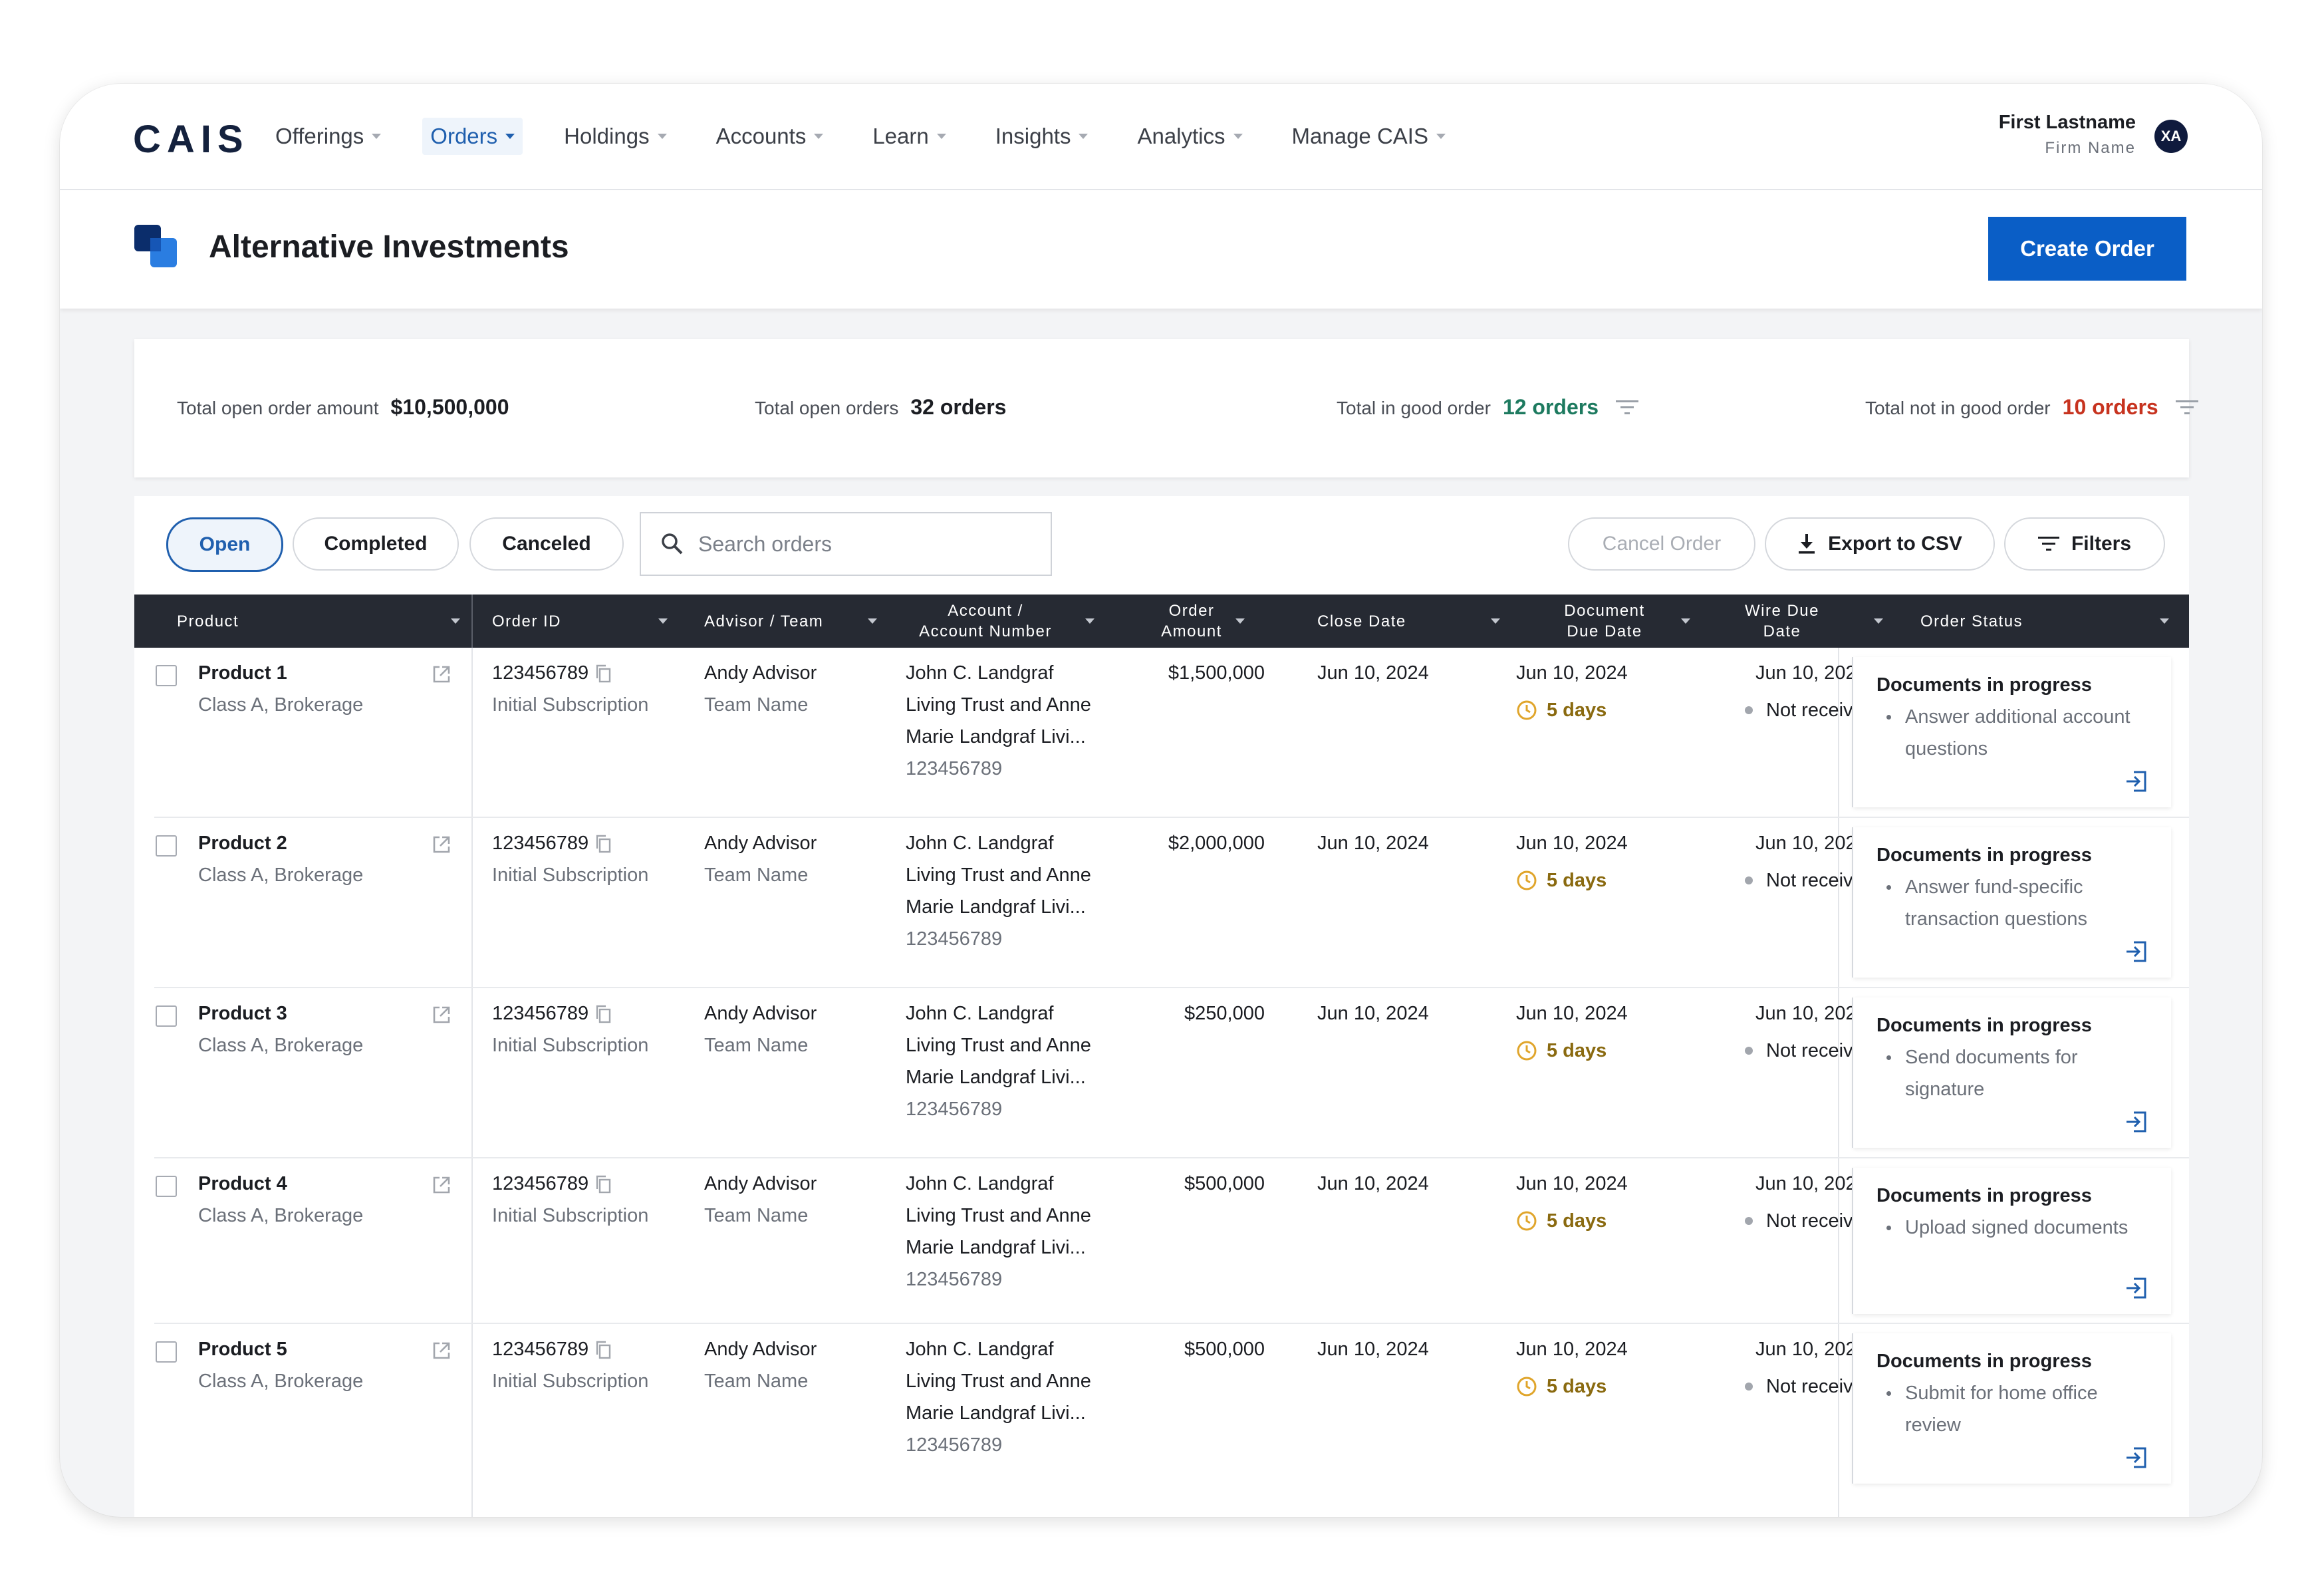 Image resolution: width=2322 pixels, height=1596 pixels. Describe the element at coordinates (242, 1183) in the screenshot. I see `product-name: Product 4` at that location.